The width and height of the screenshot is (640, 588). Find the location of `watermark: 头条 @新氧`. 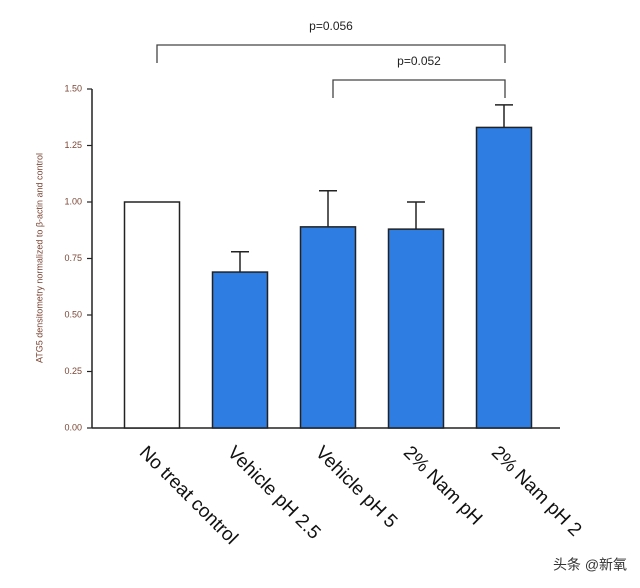

watermark: 头条 @新氧 is located at coordinates (590, 565).